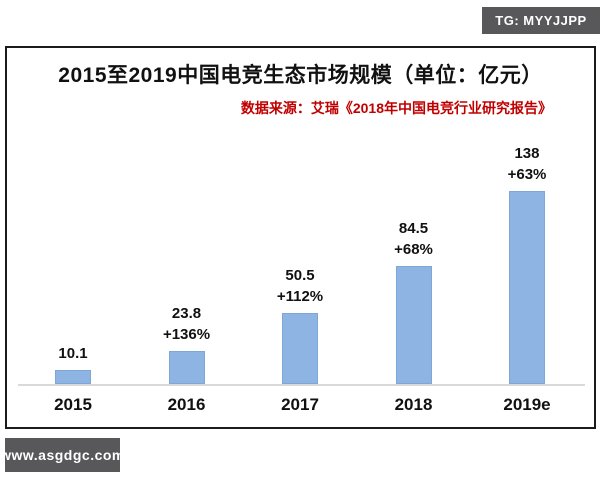 Image resolution: width=600 pixels, height=480 pixels. I want to click on bar-value-label: 138 +63%, so click(527, 163).